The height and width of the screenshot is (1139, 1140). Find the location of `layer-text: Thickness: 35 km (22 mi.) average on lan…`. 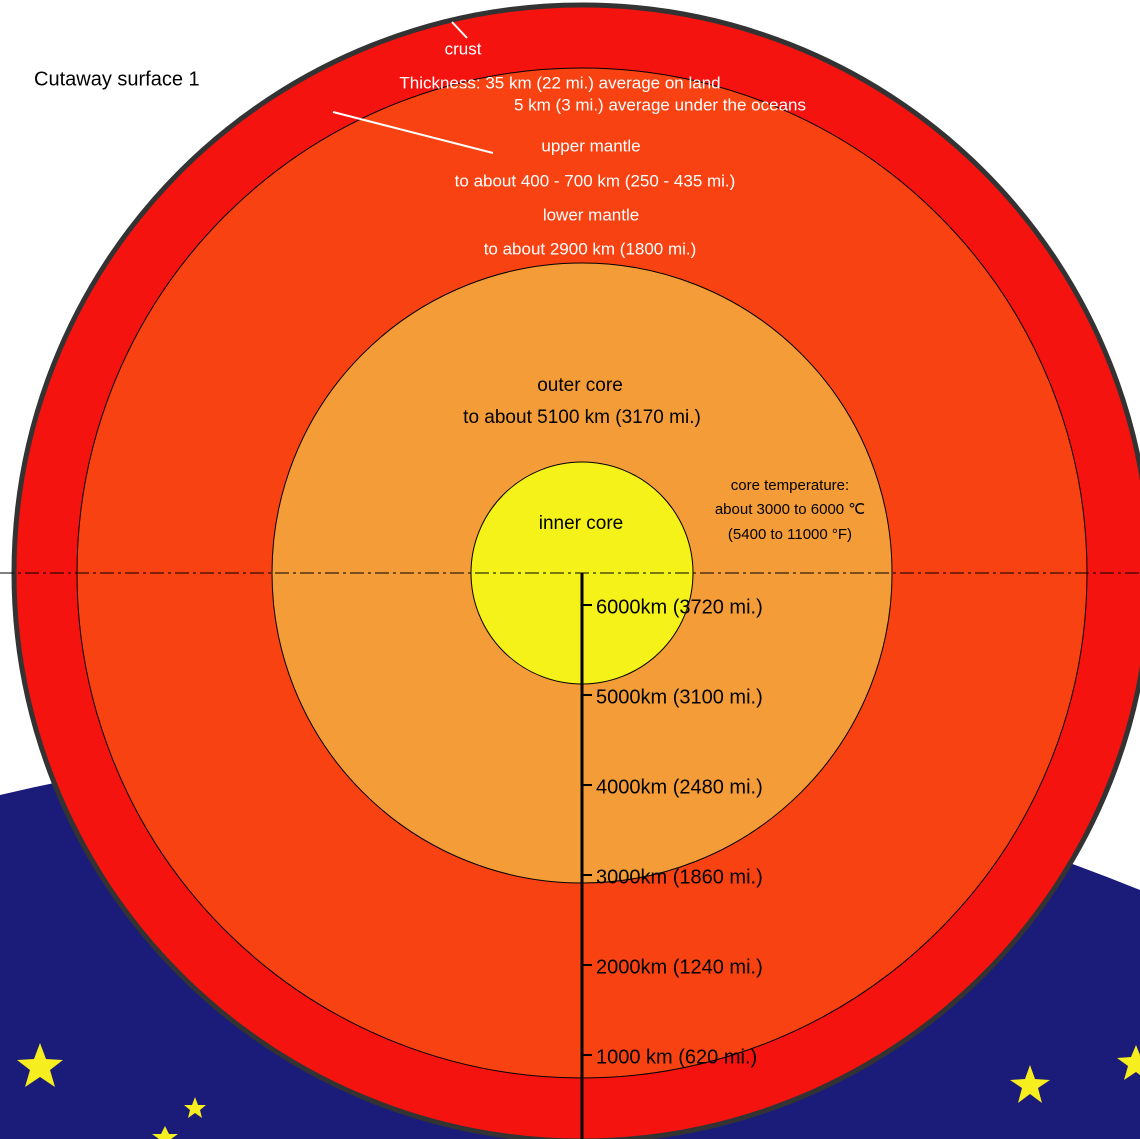

layer-text: Thickness: 35 km (22 mi.) average on lan… is located at coordinates (559, 82).